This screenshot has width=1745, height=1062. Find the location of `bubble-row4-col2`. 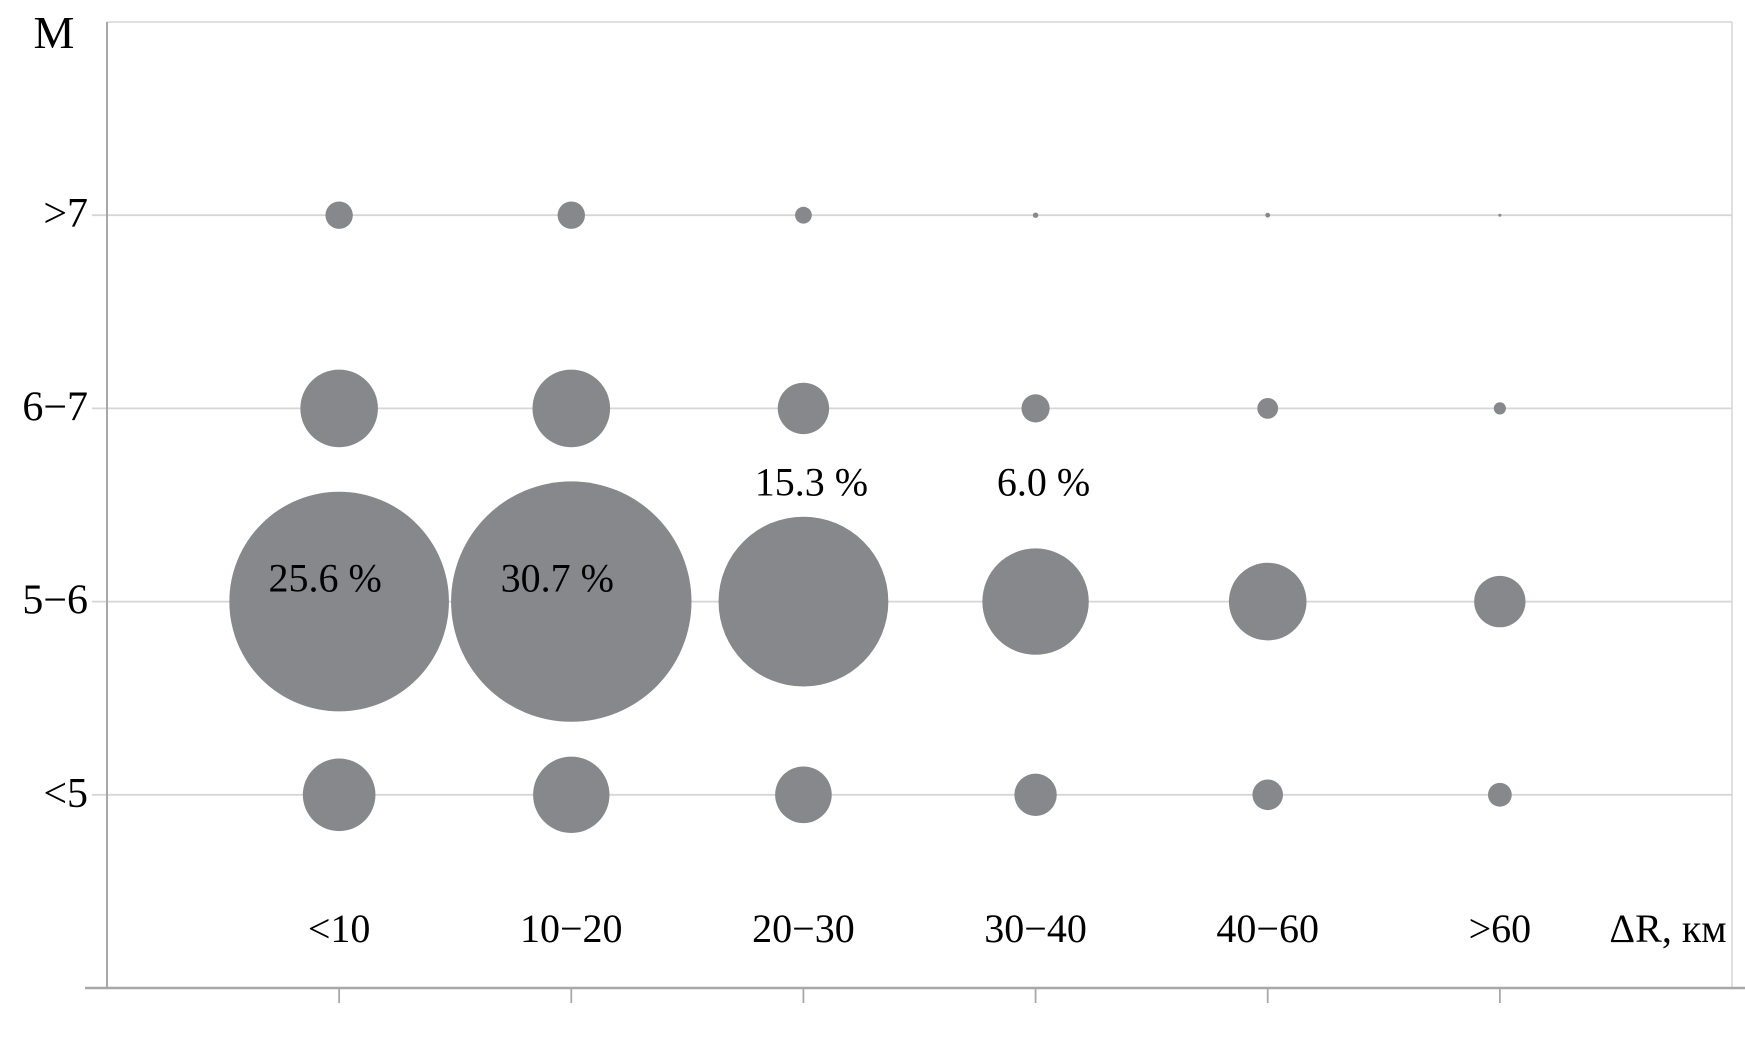

bubble-row4-col2 is located at coordinates (571, 794).